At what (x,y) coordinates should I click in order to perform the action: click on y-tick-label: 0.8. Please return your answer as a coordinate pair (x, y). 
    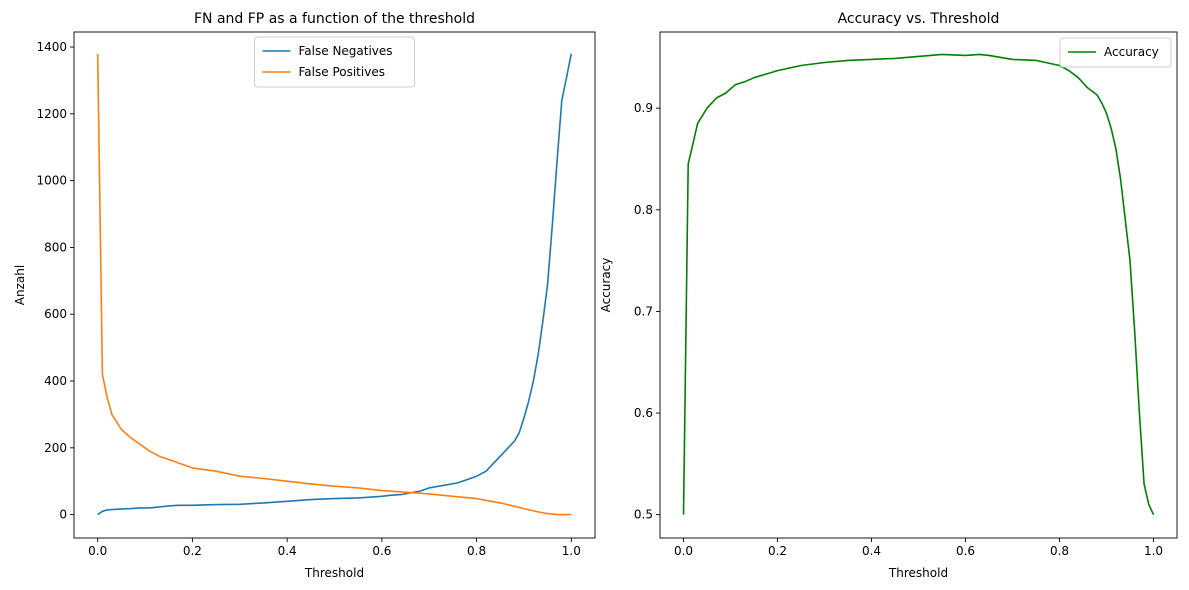
    Looking at the image, I should click on (643, 210).